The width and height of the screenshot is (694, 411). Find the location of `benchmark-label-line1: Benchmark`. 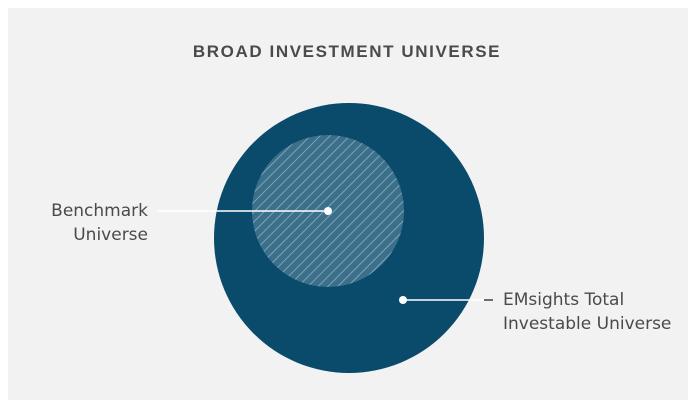

benchmark-label-line1: Benchmark is located at coordinates (99, 211).